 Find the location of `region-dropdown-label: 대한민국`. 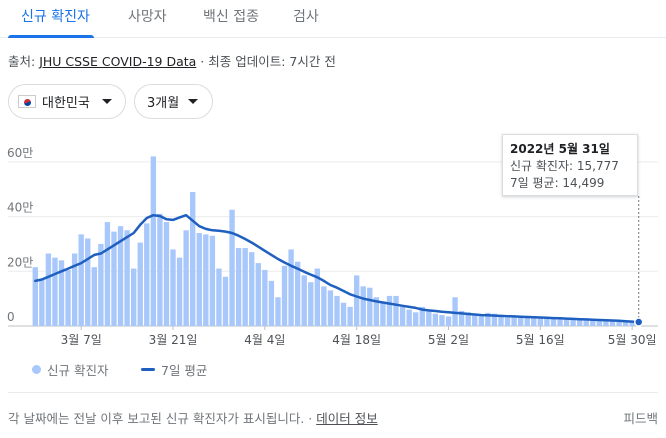

region-dropdown-label: 대한민국 is located at coordinates (66, 103).